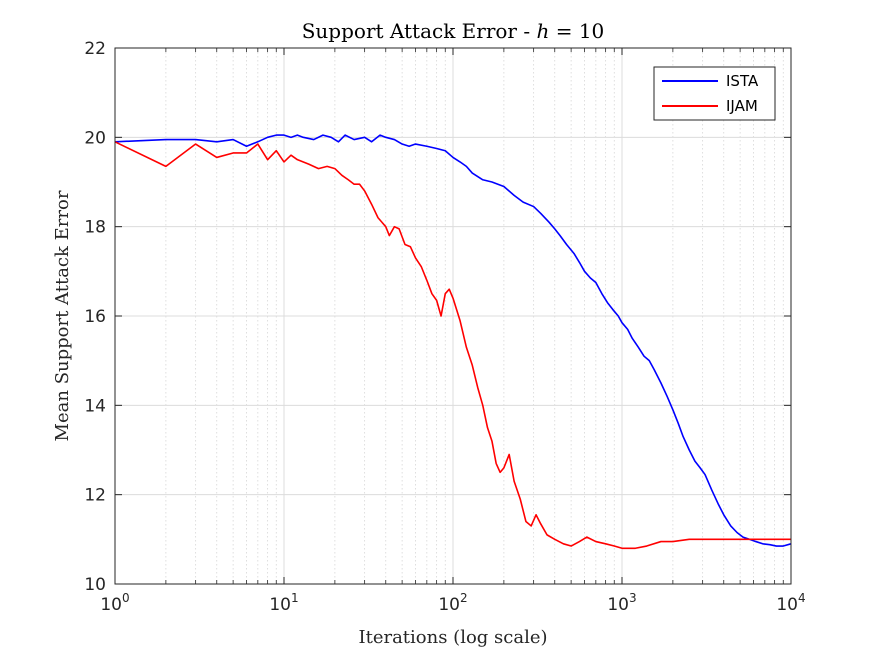 Image resolution: width=875 pixels, height=656 pixels. I want to click on y-tick-label: 20, so click(95, 138).